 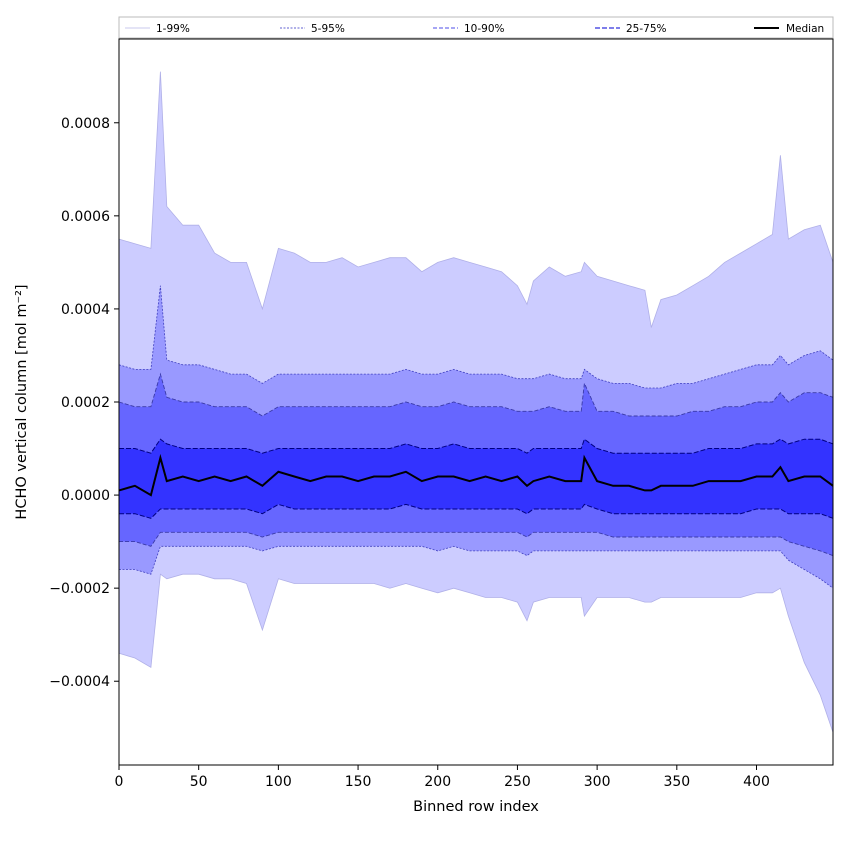 I want to click on x-tick-label: 100, so click(x=278, y=782).